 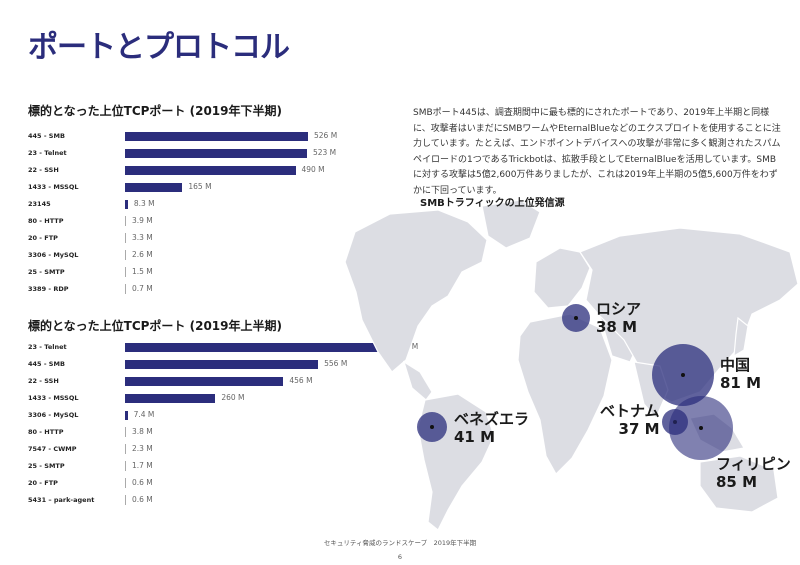 I want to click on bar-value-label: 8.3 M, so click(x=144, y=203).